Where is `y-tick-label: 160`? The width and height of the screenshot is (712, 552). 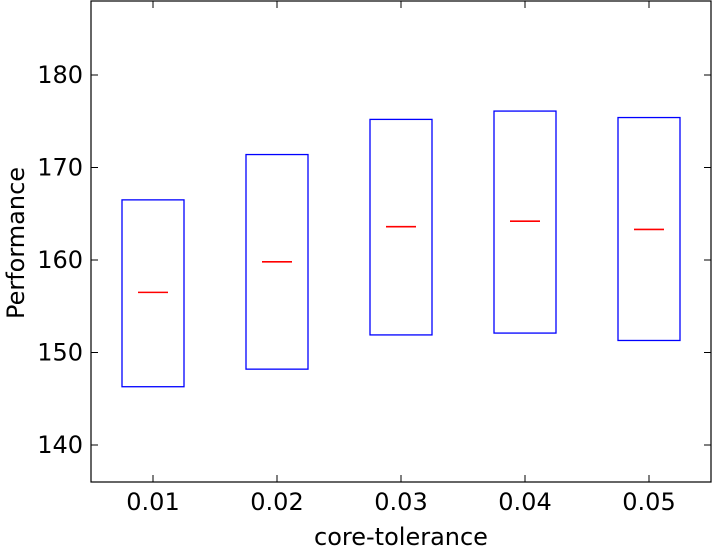 y-tick-label: 160 is located at coordinates (60, 260).